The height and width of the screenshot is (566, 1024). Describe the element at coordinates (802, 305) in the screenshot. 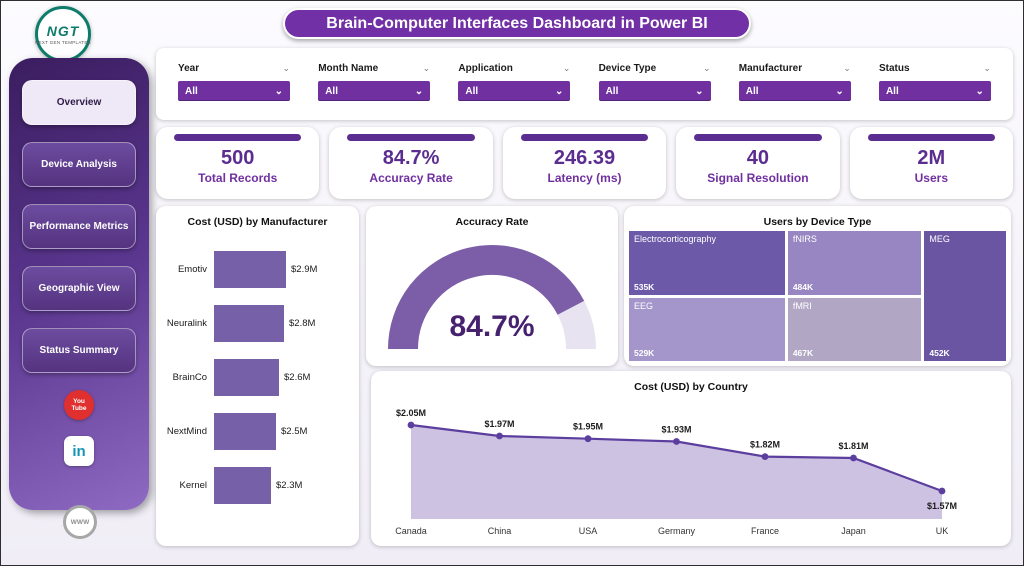

I see `cell-name: fMRI` at that location.